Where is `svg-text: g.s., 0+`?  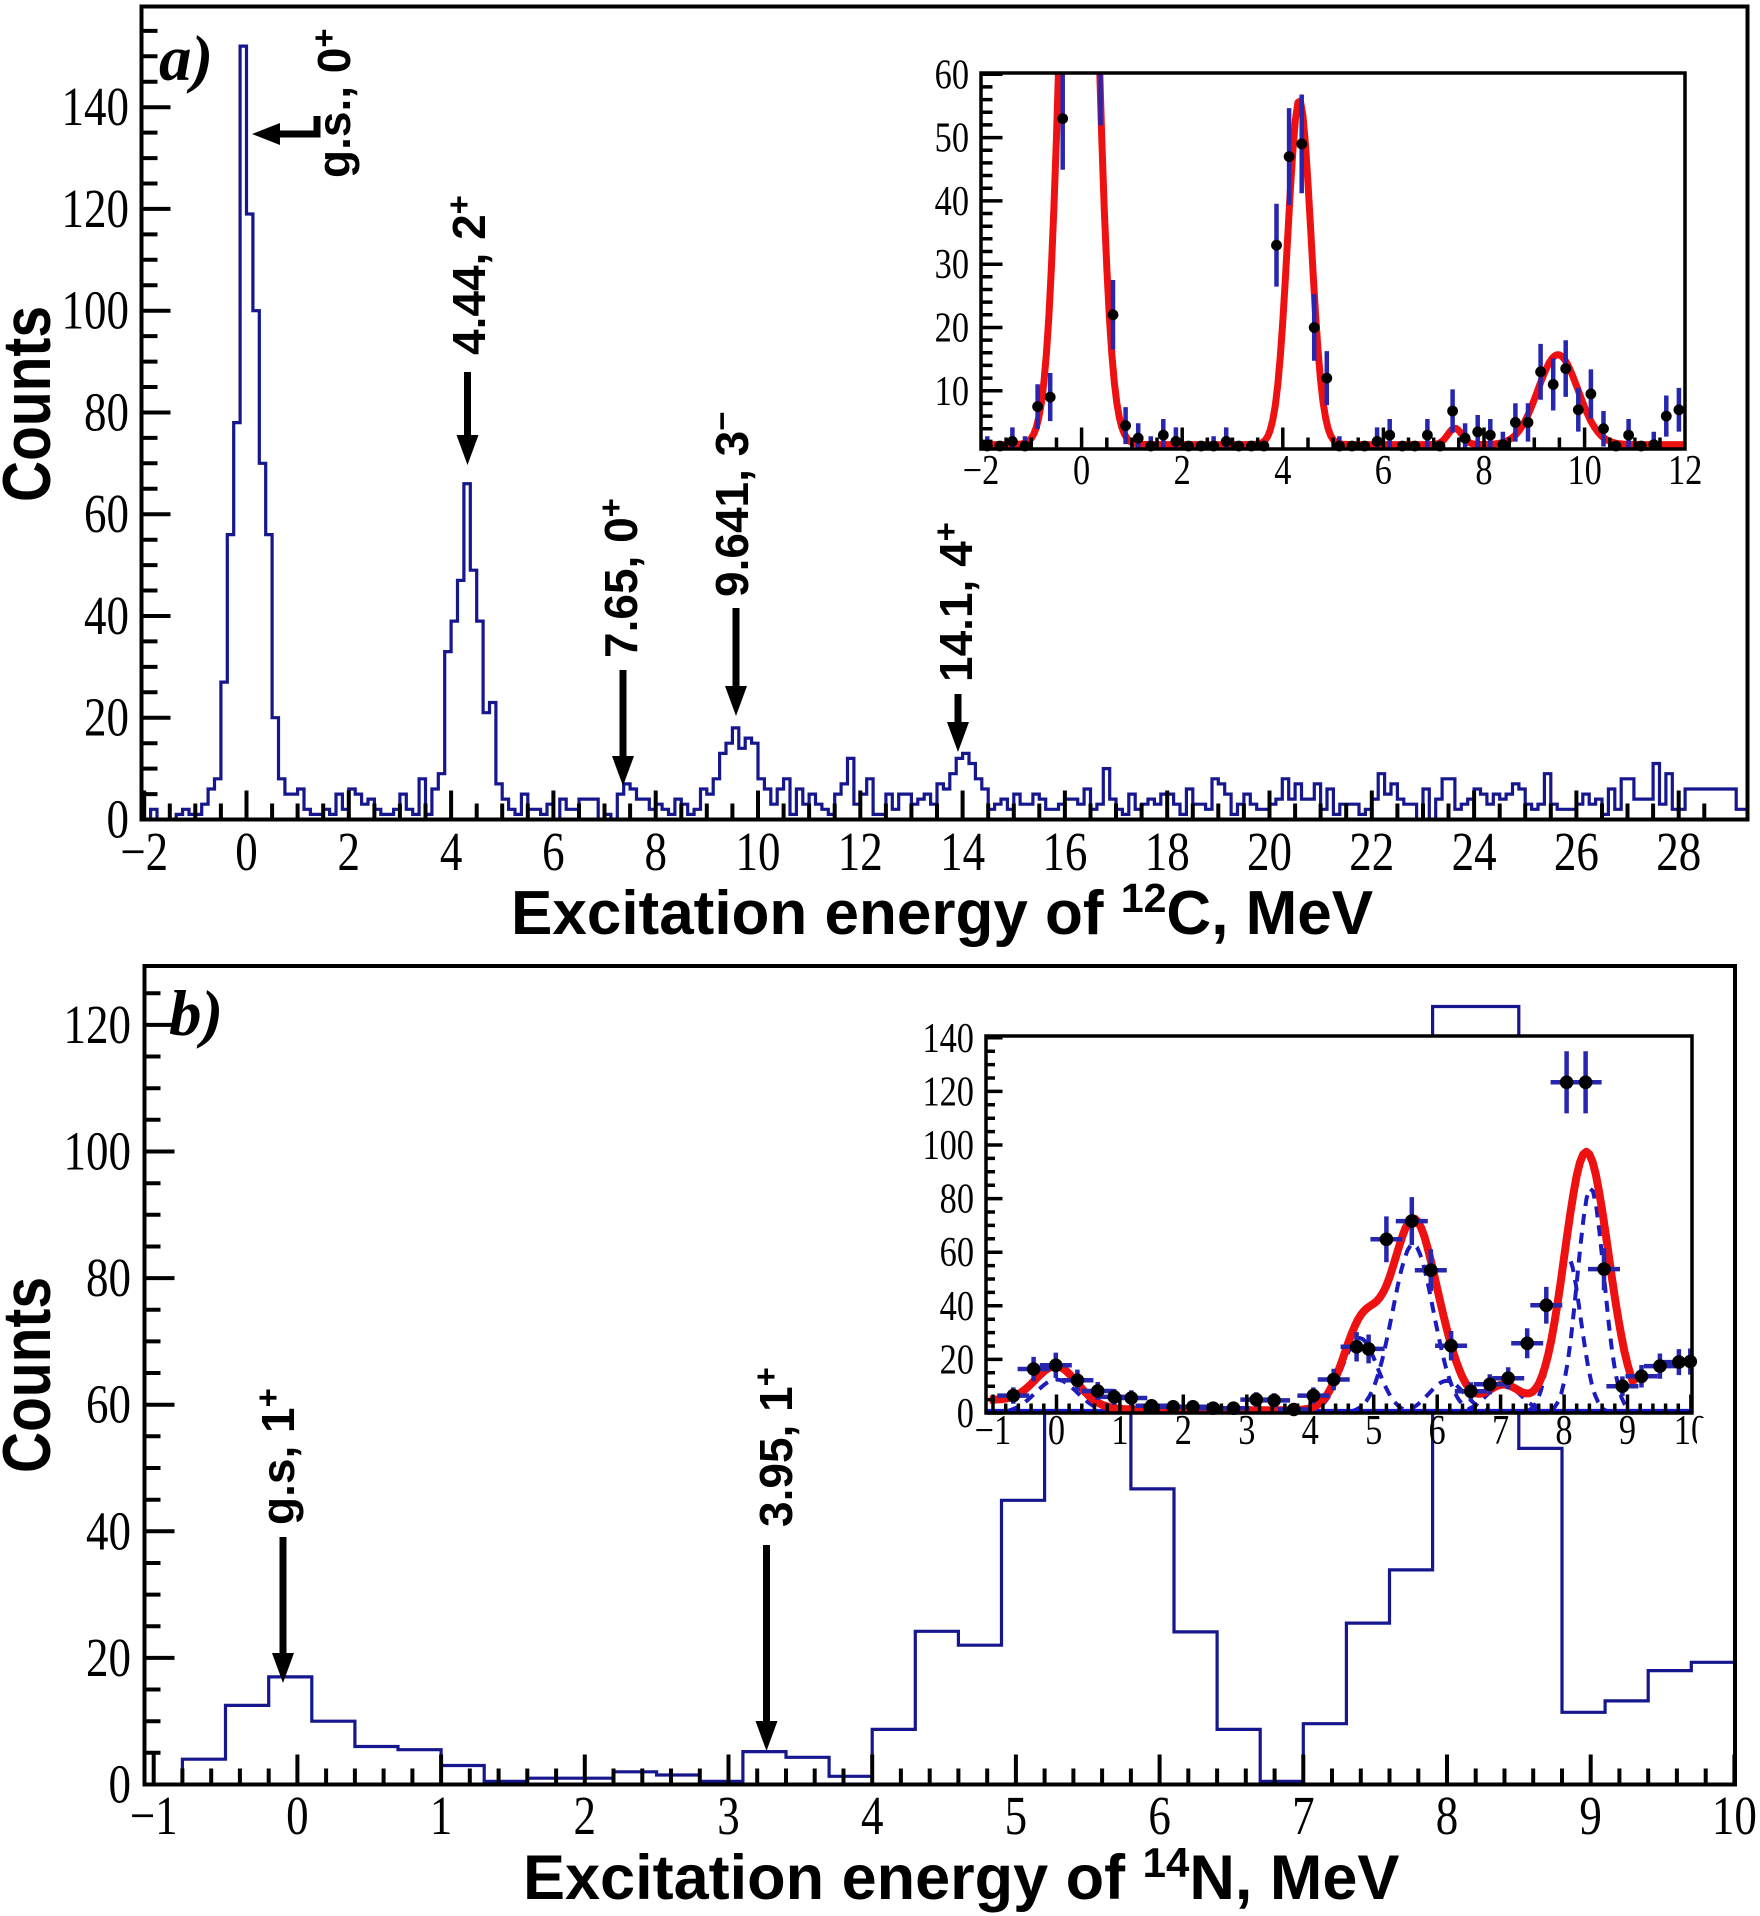
svg-text: g.s., 0+ is located at coordinates (332, 103).